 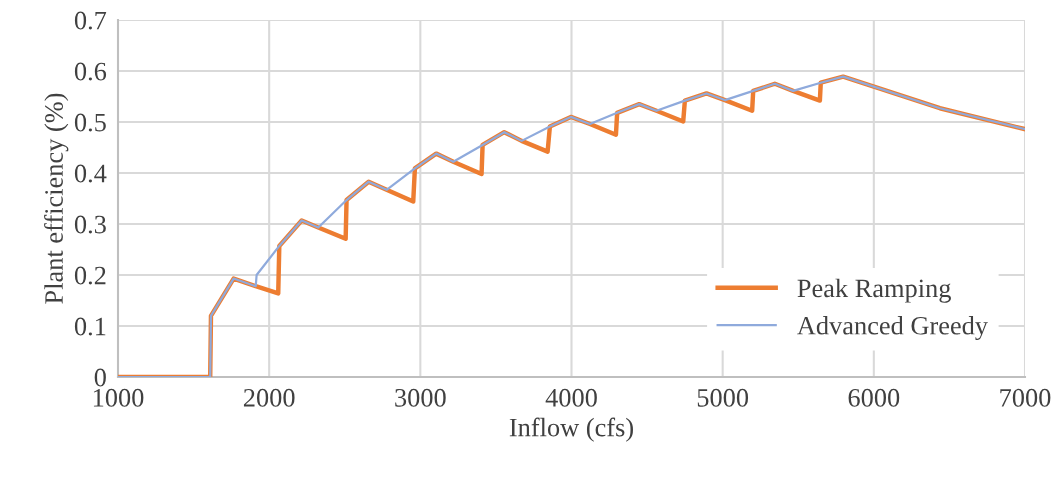 What do you see at coordinates (420, 397) in the screenshot?
I see `x-tick-label: 3000` at bounding box center [420, 397].